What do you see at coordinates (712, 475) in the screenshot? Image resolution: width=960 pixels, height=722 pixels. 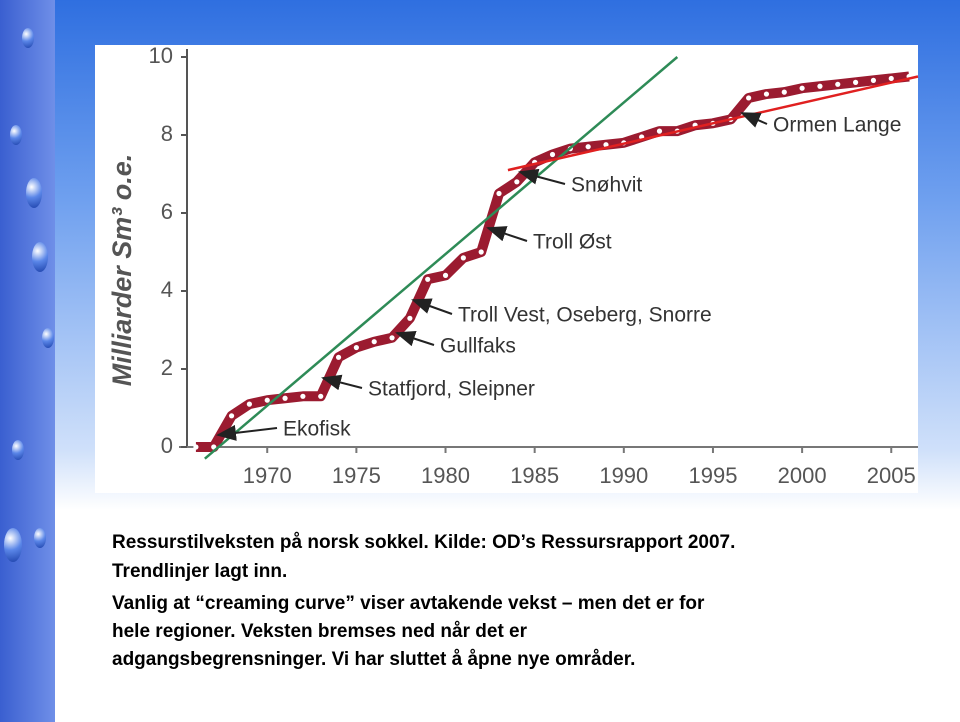 I see `x-tick-label: 1995` at bounding box center [712, 475].